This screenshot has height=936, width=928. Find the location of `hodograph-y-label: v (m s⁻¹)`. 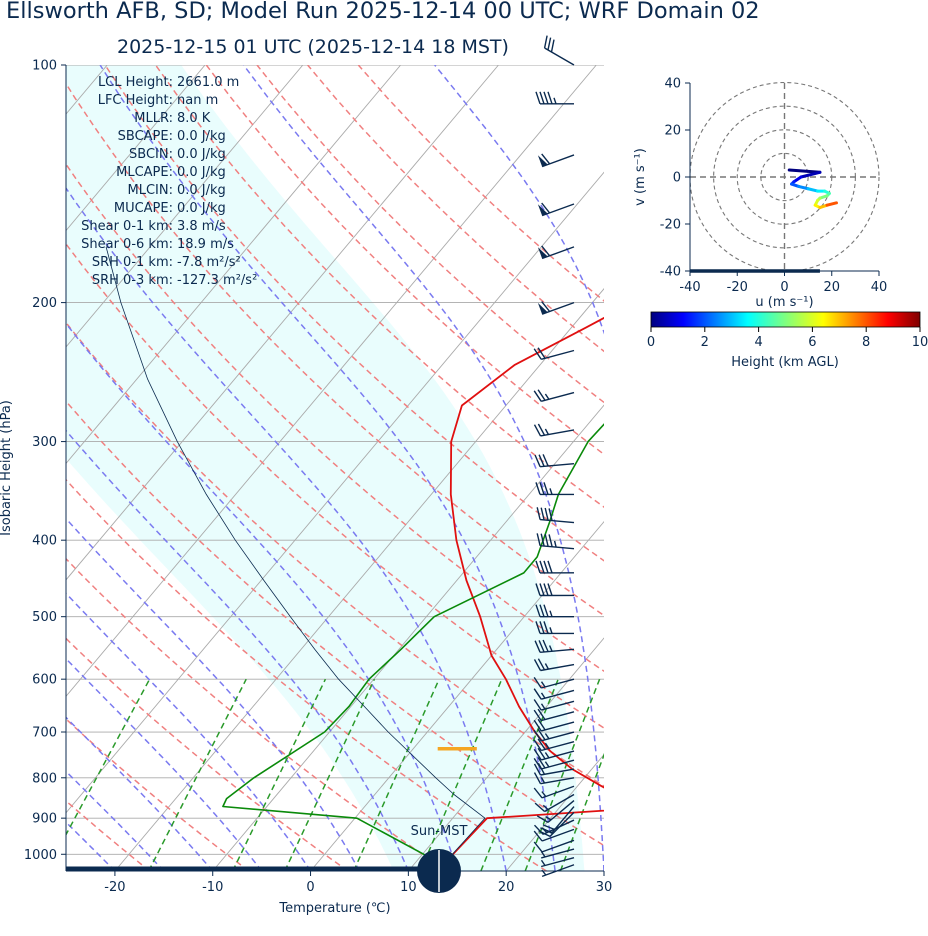

hodograph-y-label: v (m s⁻¹) is located at coordinates (640, 177).